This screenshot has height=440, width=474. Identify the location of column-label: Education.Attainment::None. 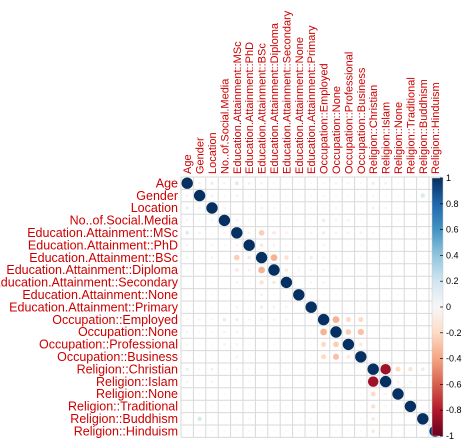
(300, 105).